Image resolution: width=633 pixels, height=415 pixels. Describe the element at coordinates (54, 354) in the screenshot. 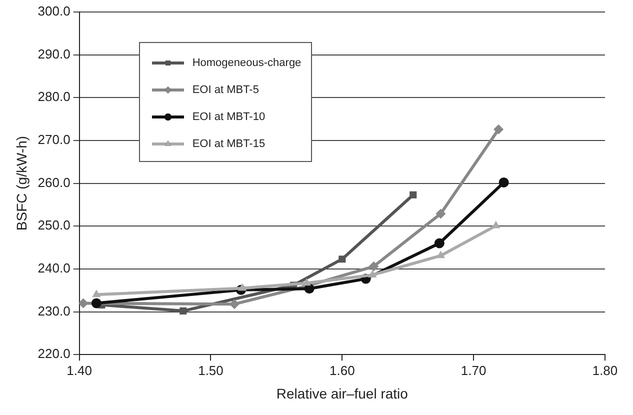

I see `y-tick-label: 220.0` at that location.